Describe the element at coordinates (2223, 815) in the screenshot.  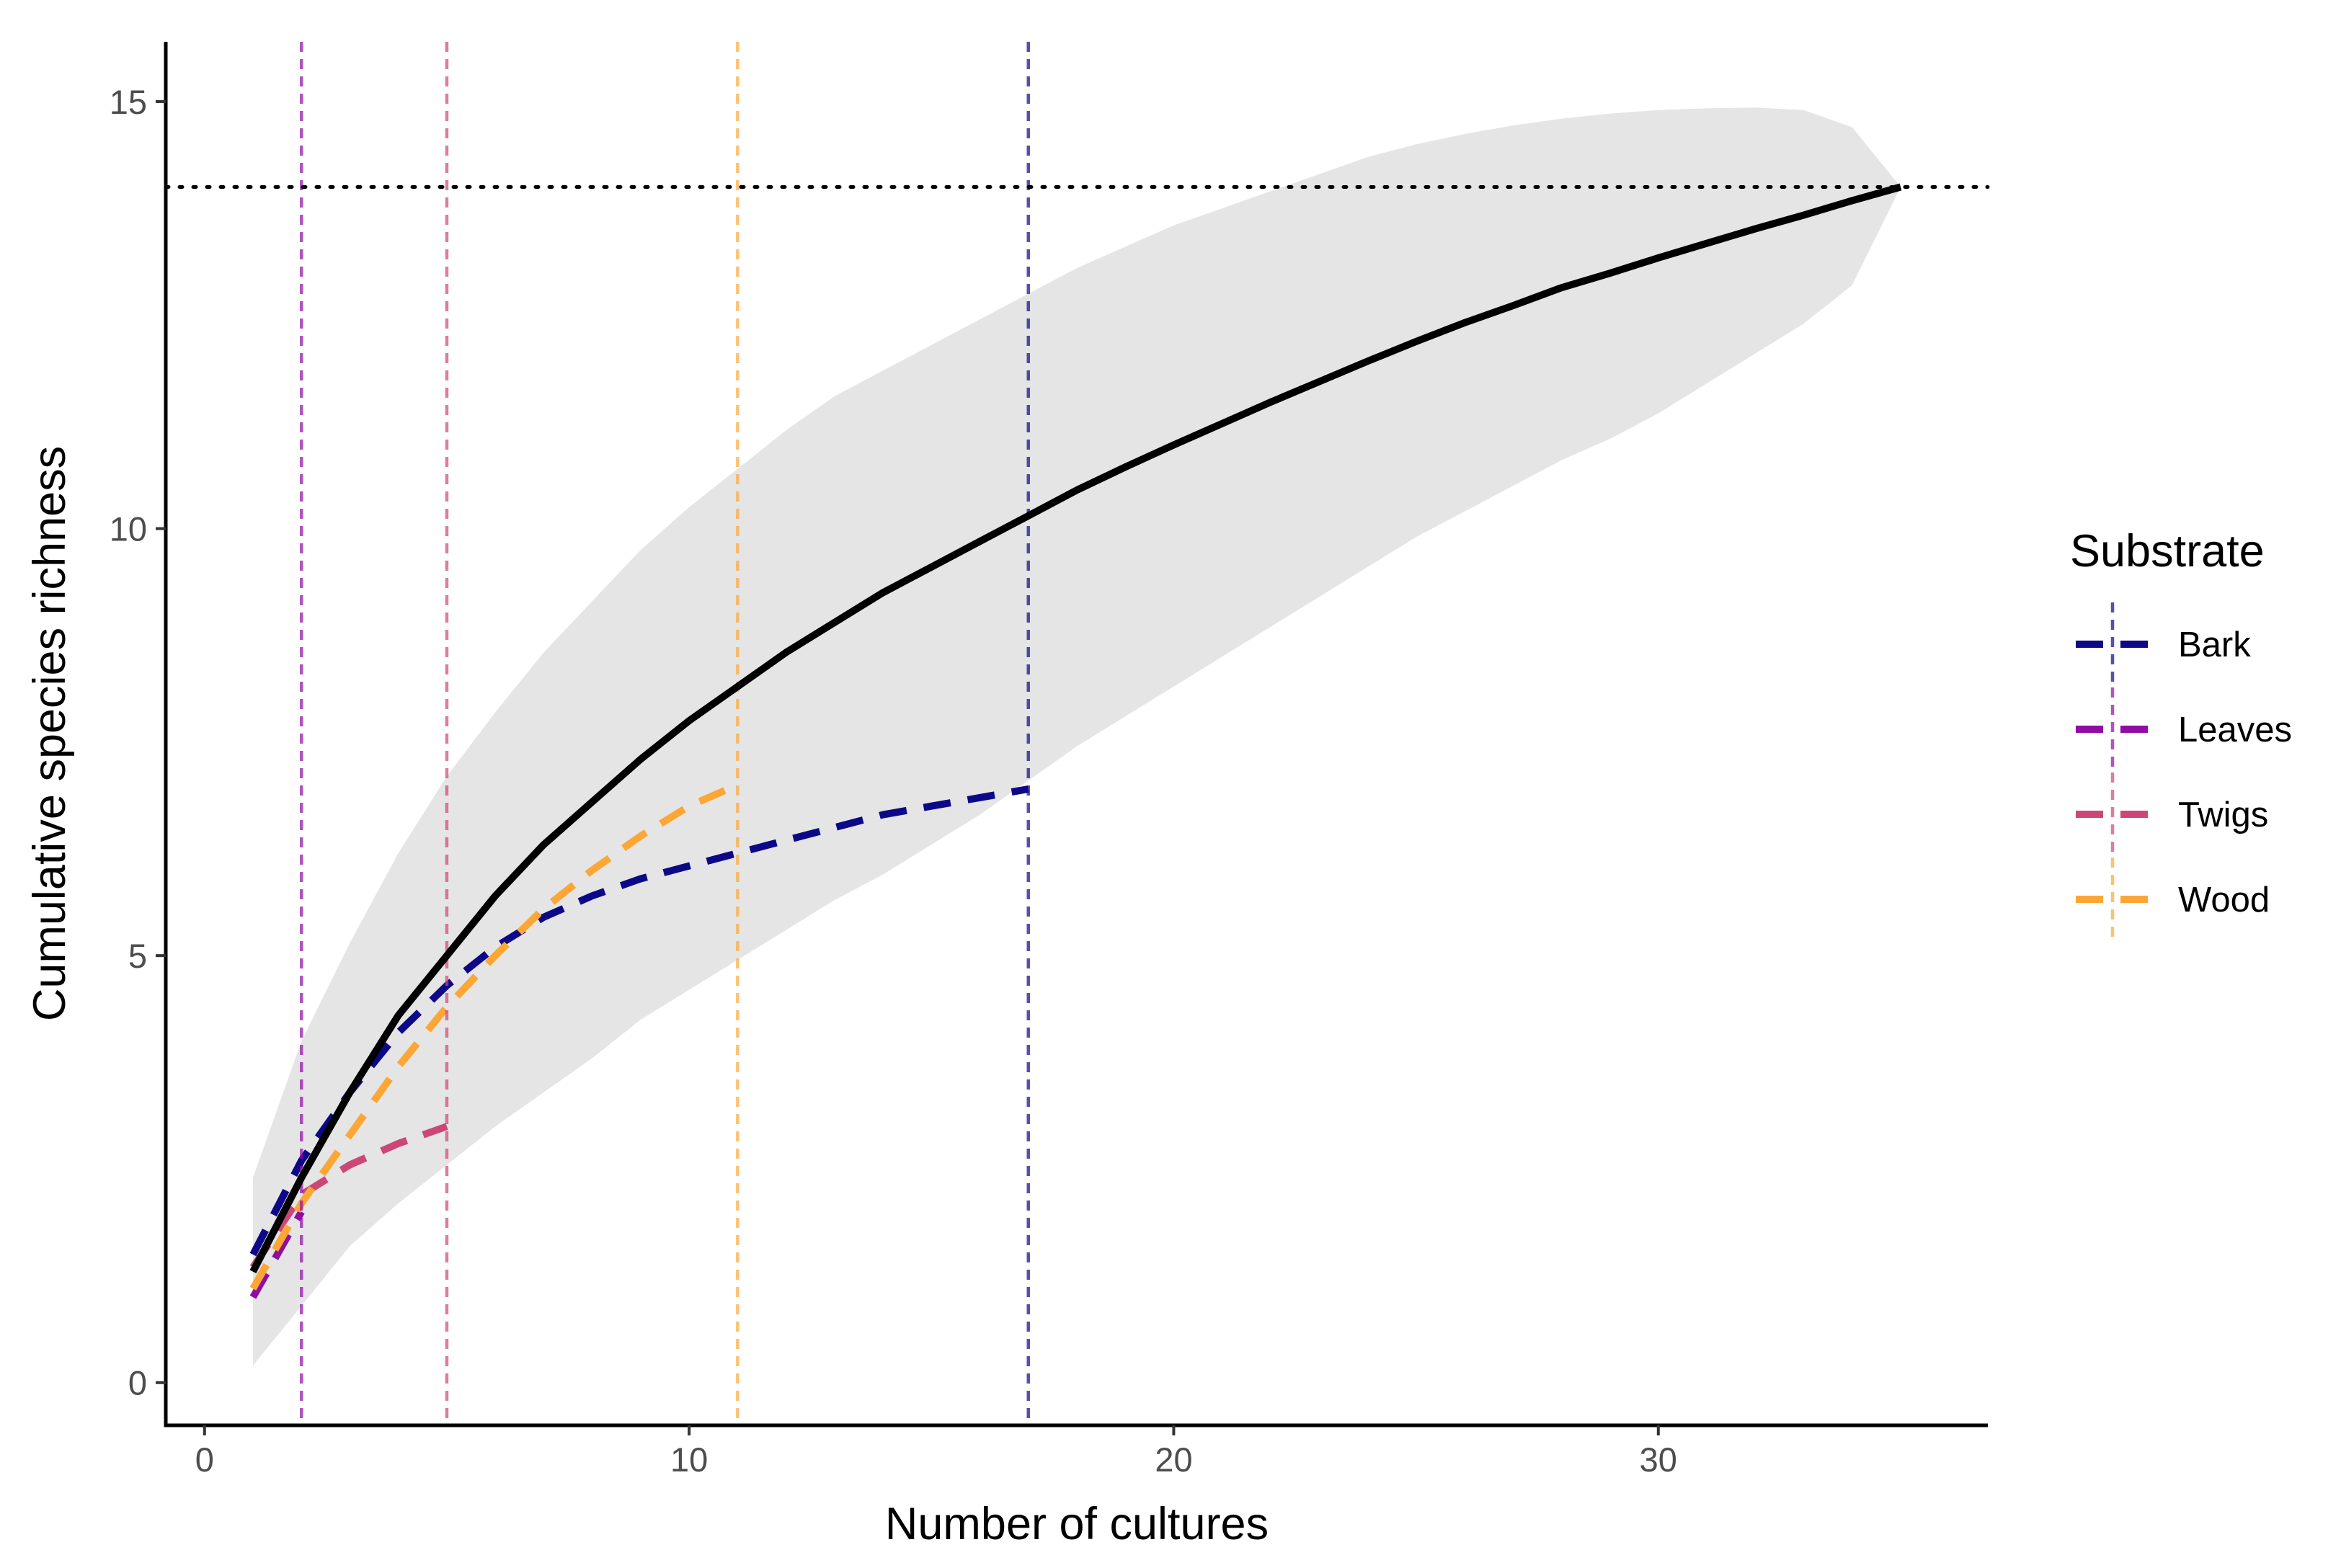
I see `legend-label-twigs: Twigs` at that location.